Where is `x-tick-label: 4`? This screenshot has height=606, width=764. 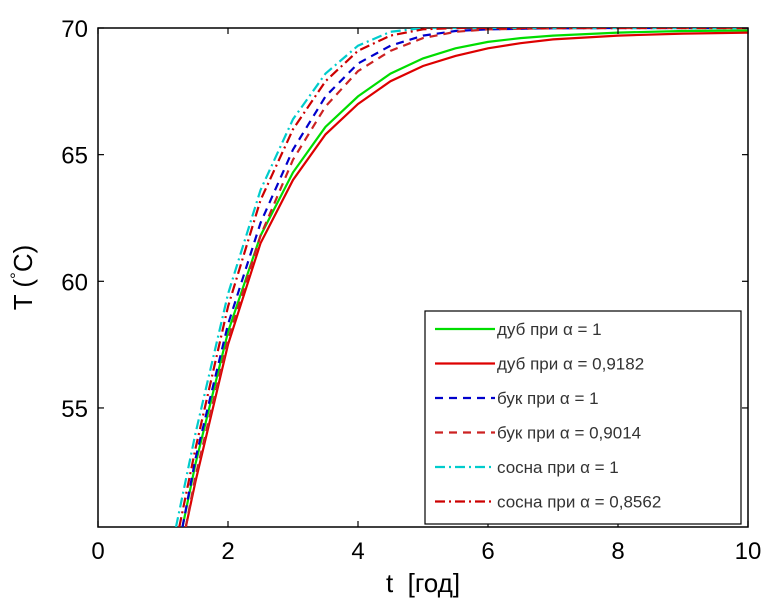
x-tick-label: 4 is located at coordinates (357, 551).